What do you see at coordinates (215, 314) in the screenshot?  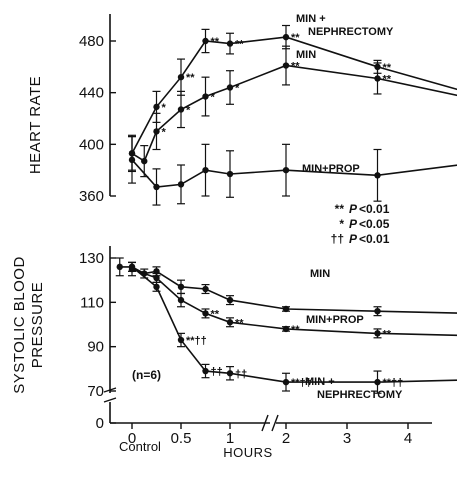 I see `bp-sig-min-prop-3: **` at bounding box center [215, 314].